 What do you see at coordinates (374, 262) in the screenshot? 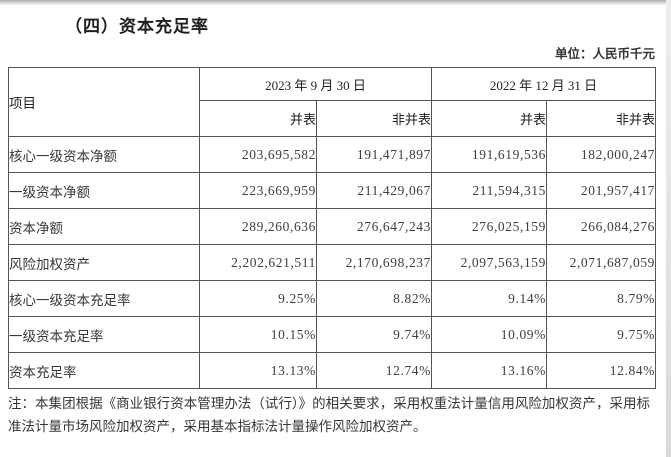
I see `cell-value: 2,170,698,237` at bounding box center [374, 262].